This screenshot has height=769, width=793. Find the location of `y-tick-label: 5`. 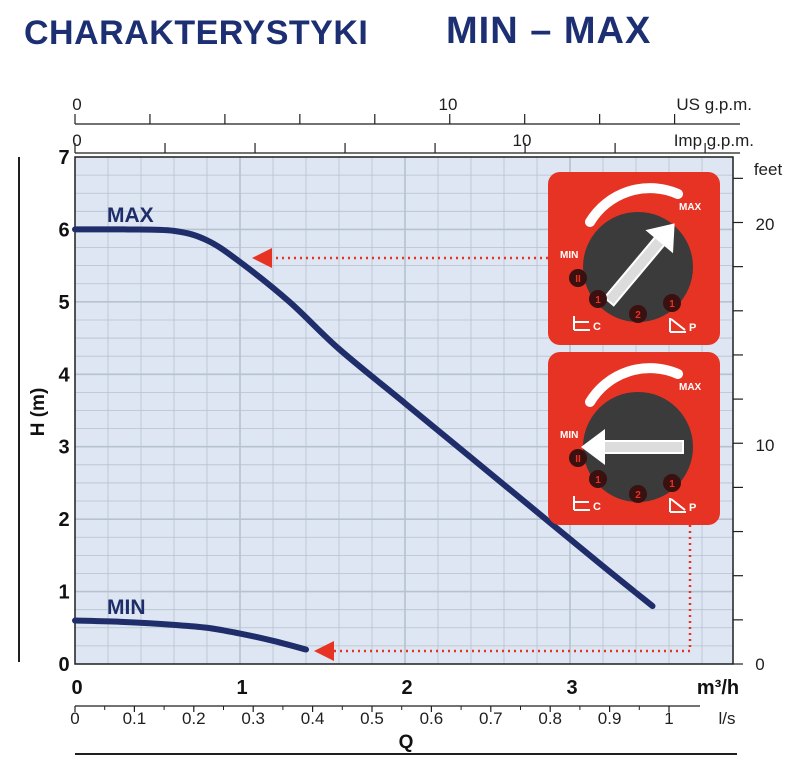

y-tick-label: 5 is located at coordinates (63, 303).